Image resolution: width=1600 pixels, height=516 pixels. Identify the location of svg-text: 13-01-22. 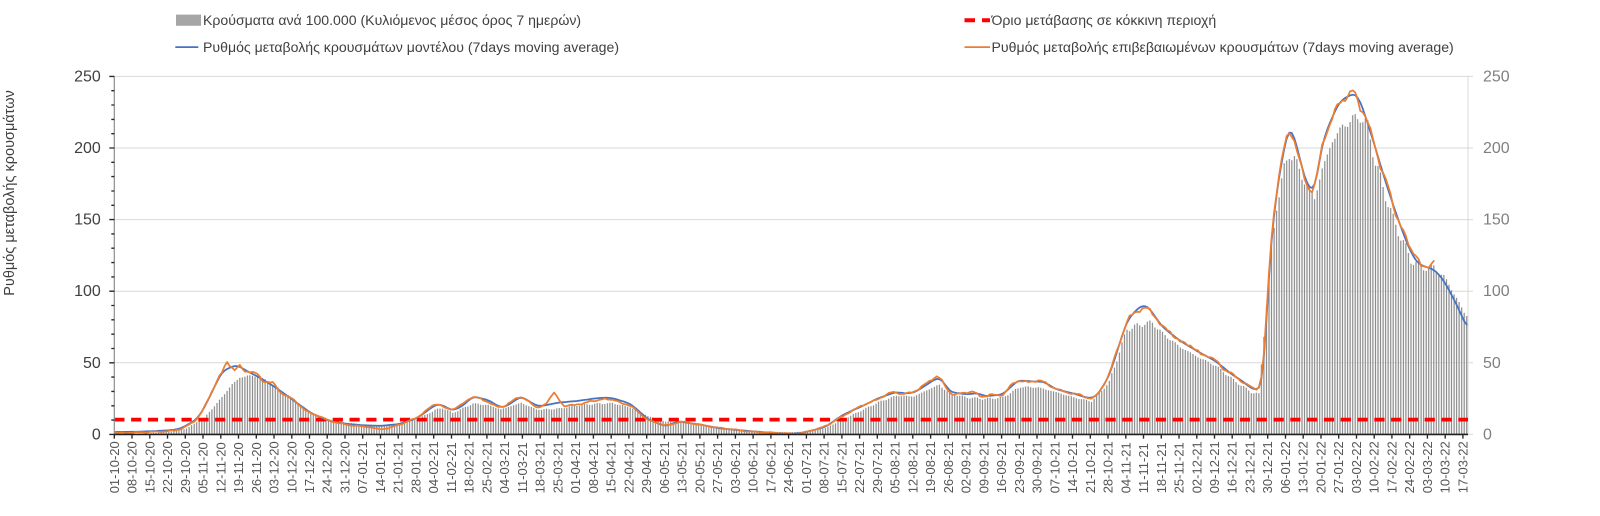
(1303, 467).